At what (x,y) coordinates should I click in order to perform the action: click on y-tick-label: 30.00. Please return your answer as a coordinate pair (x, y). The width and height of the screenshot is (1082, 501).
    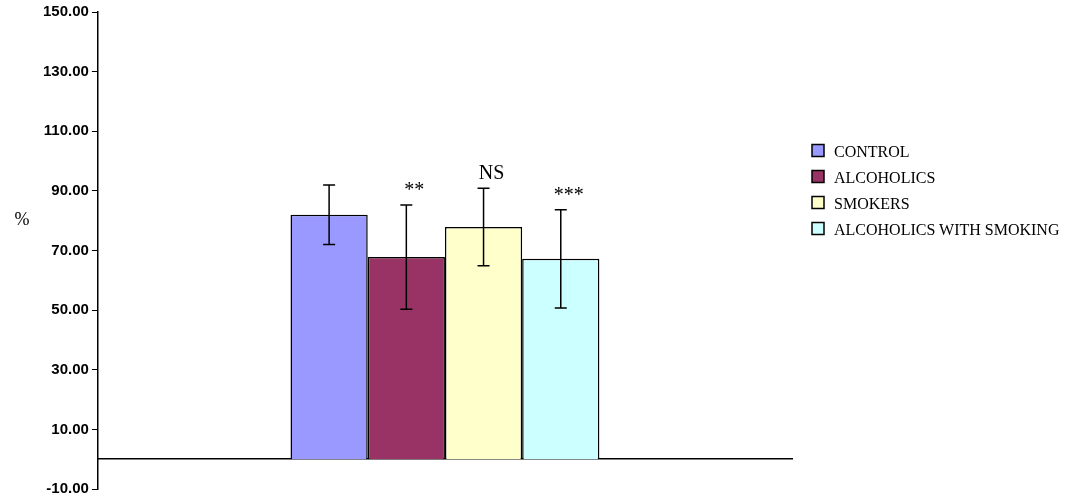
    Looking at the image, I should click on (70, 368).